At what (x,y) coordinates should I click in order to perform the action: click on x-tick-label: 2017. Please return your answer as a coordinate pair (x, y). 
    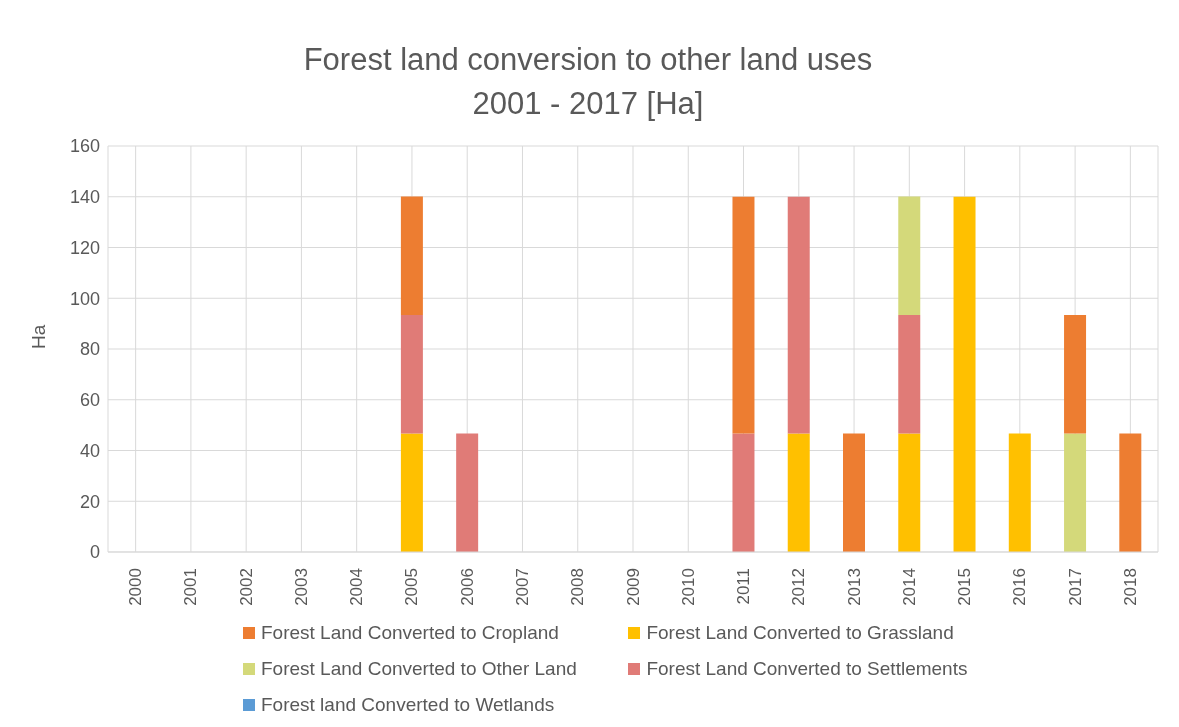
    Looking at the image, I should click on (1075, 587).